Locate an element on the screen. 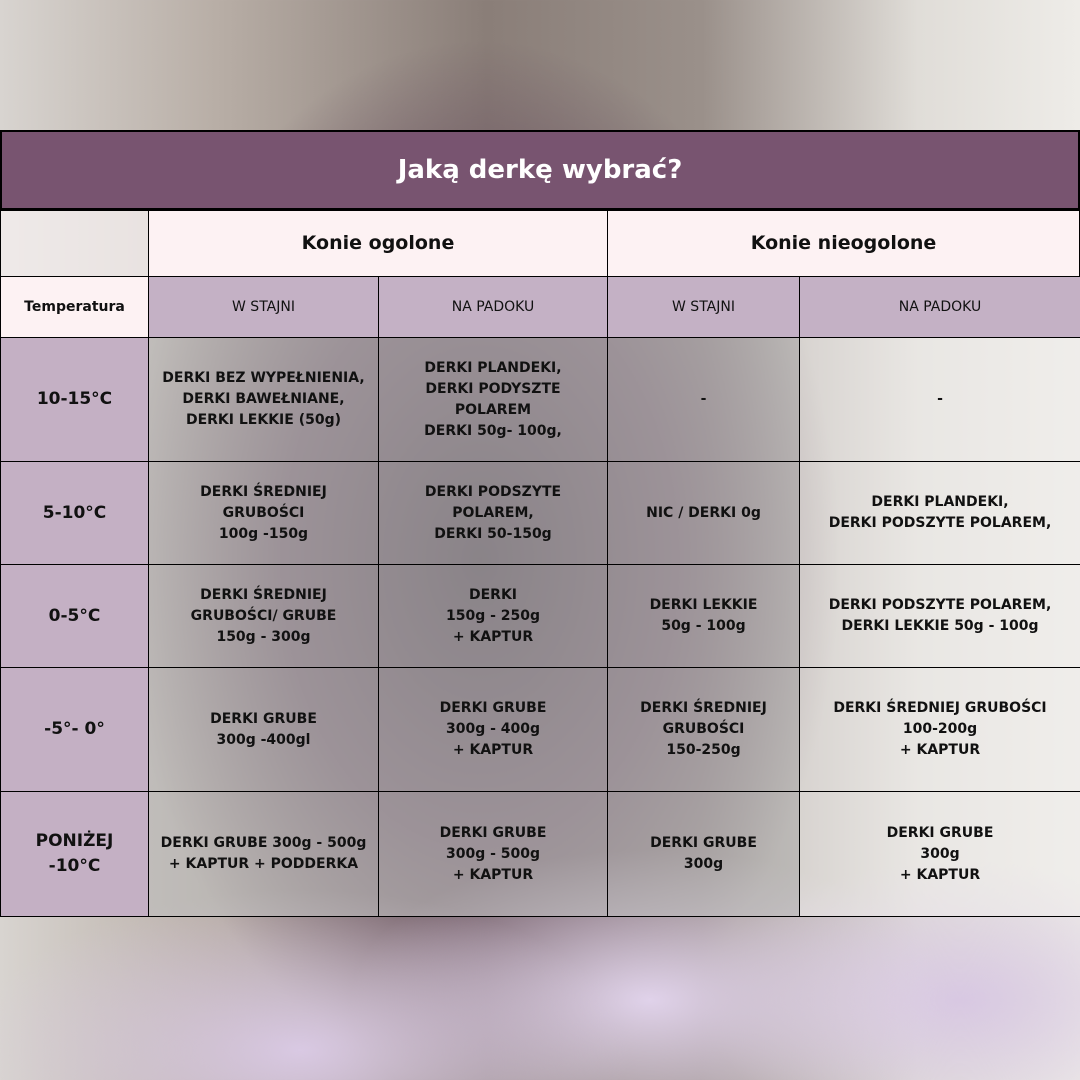 The image size is (1080, 1080). empty-corner-cell is located at coordinates (74, 243).